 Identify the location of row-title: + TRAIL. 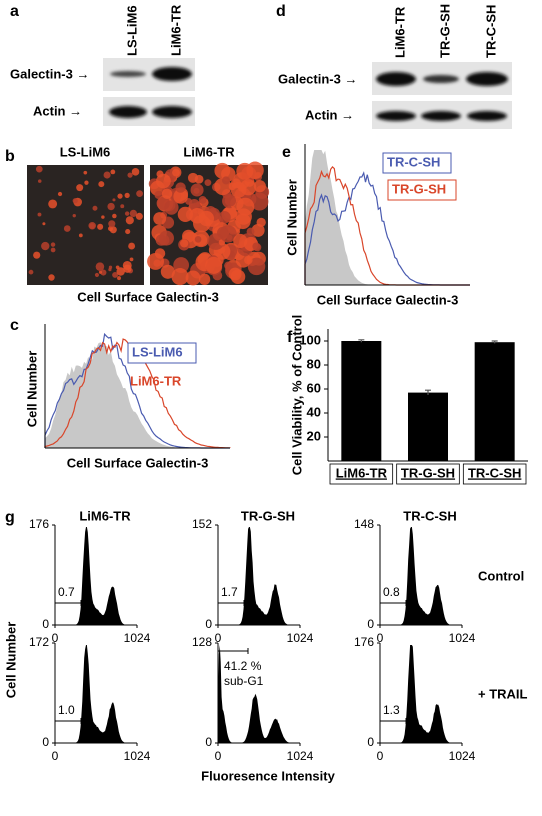
(503, 693).